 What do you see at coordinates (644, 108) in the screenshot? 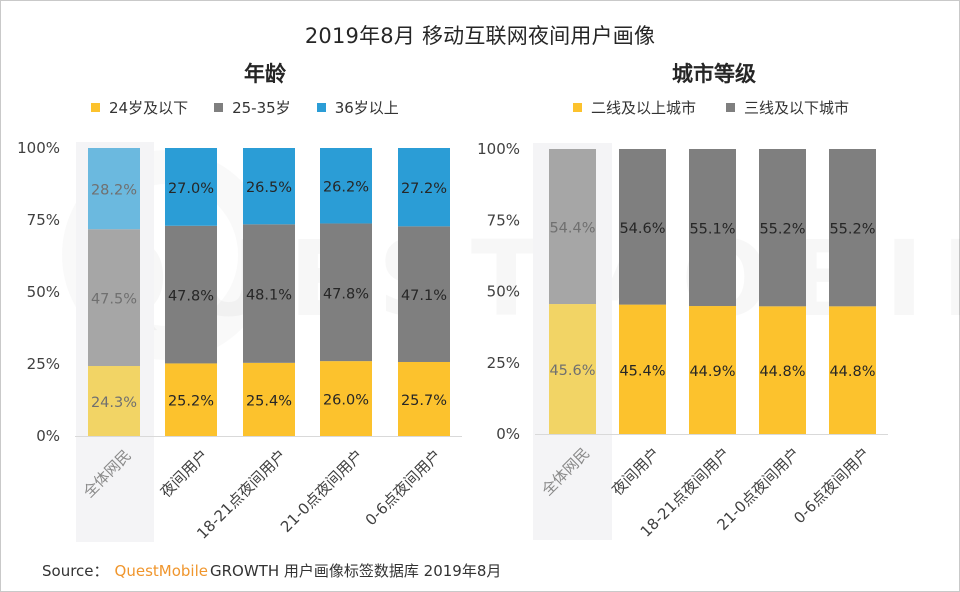
I see `legend-label: 二线及以上城市` at bounding box center [644, 108].